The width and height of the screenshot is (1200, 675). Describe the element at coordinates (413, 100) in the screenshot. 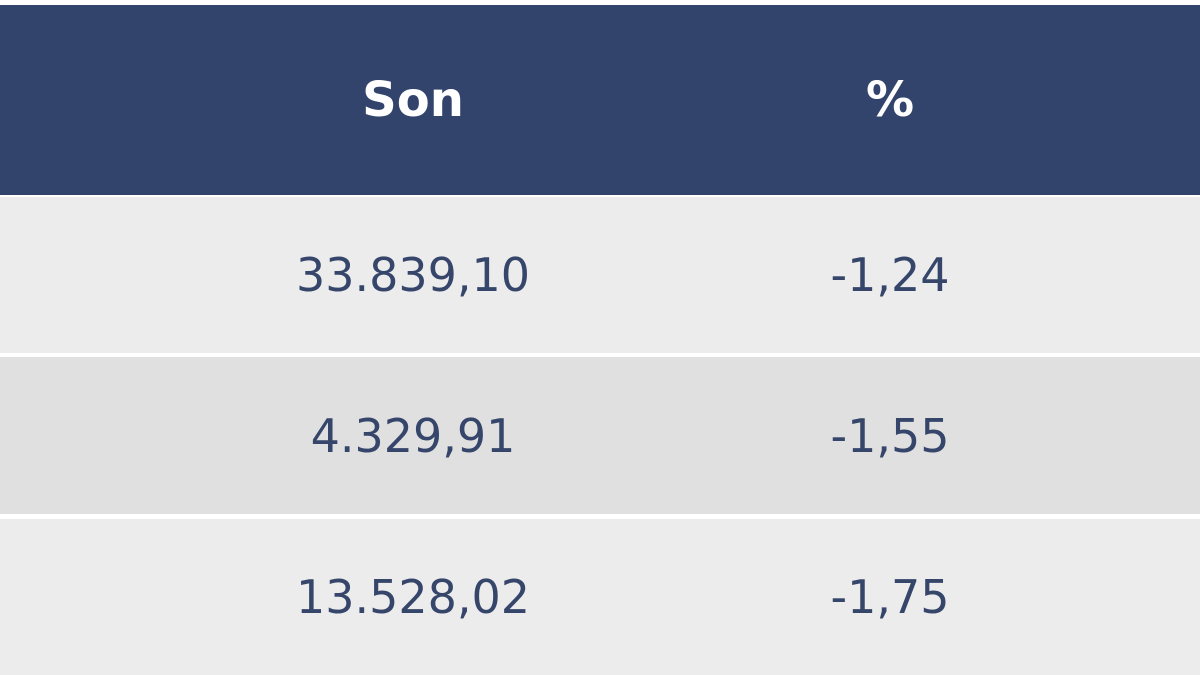

I see `column-header: Son` at that location.